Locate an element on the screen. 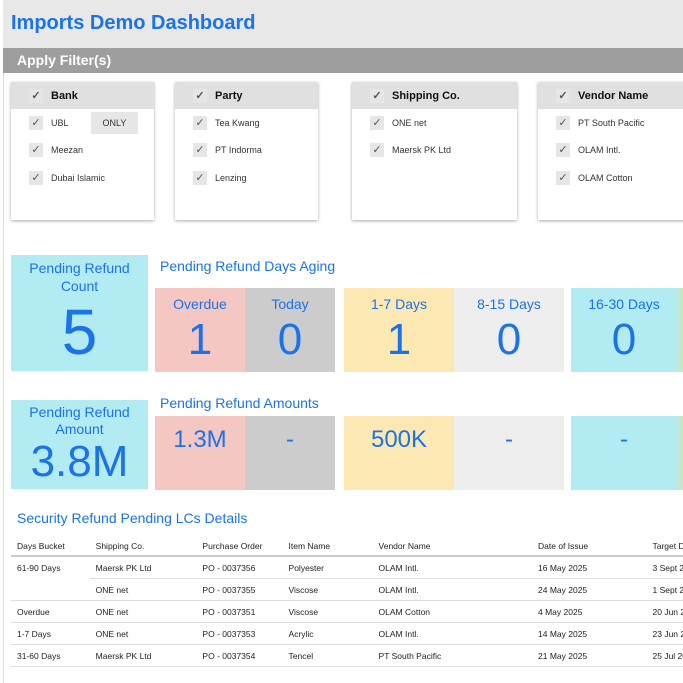 The image size is (683, 683). table-title: Security Refund Pending LCs Details is located at coordinates (132, 518).